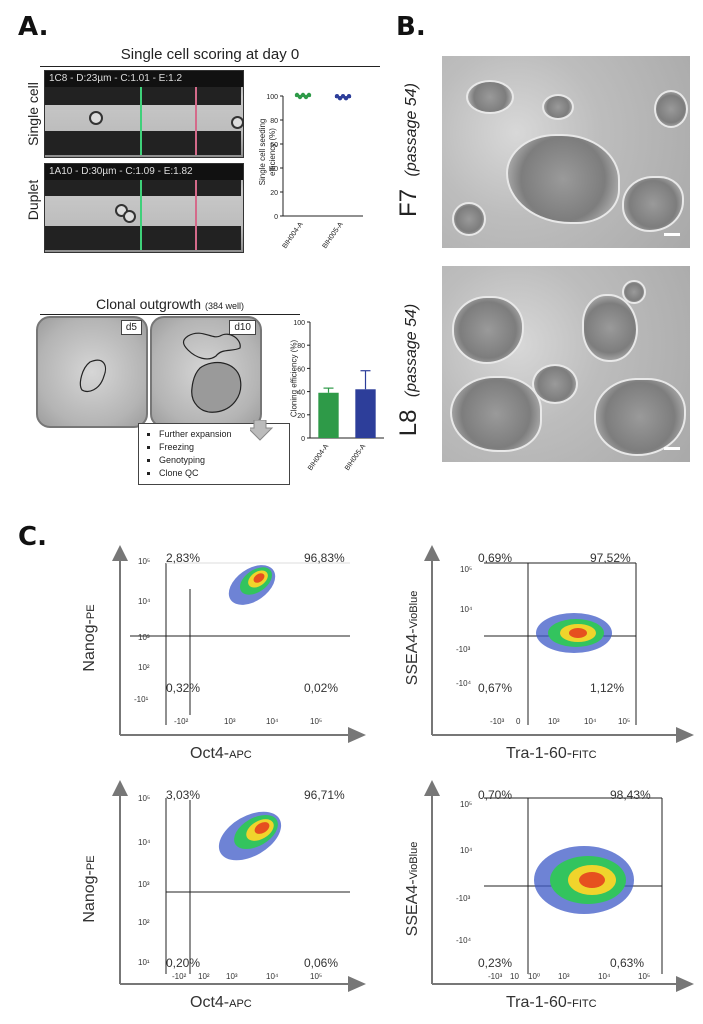 The height and width of the screenshot is (1024, 703). Describe the element at coordinates (204, 976) in the screenshot. I see `x-tick: 10²` at that location.